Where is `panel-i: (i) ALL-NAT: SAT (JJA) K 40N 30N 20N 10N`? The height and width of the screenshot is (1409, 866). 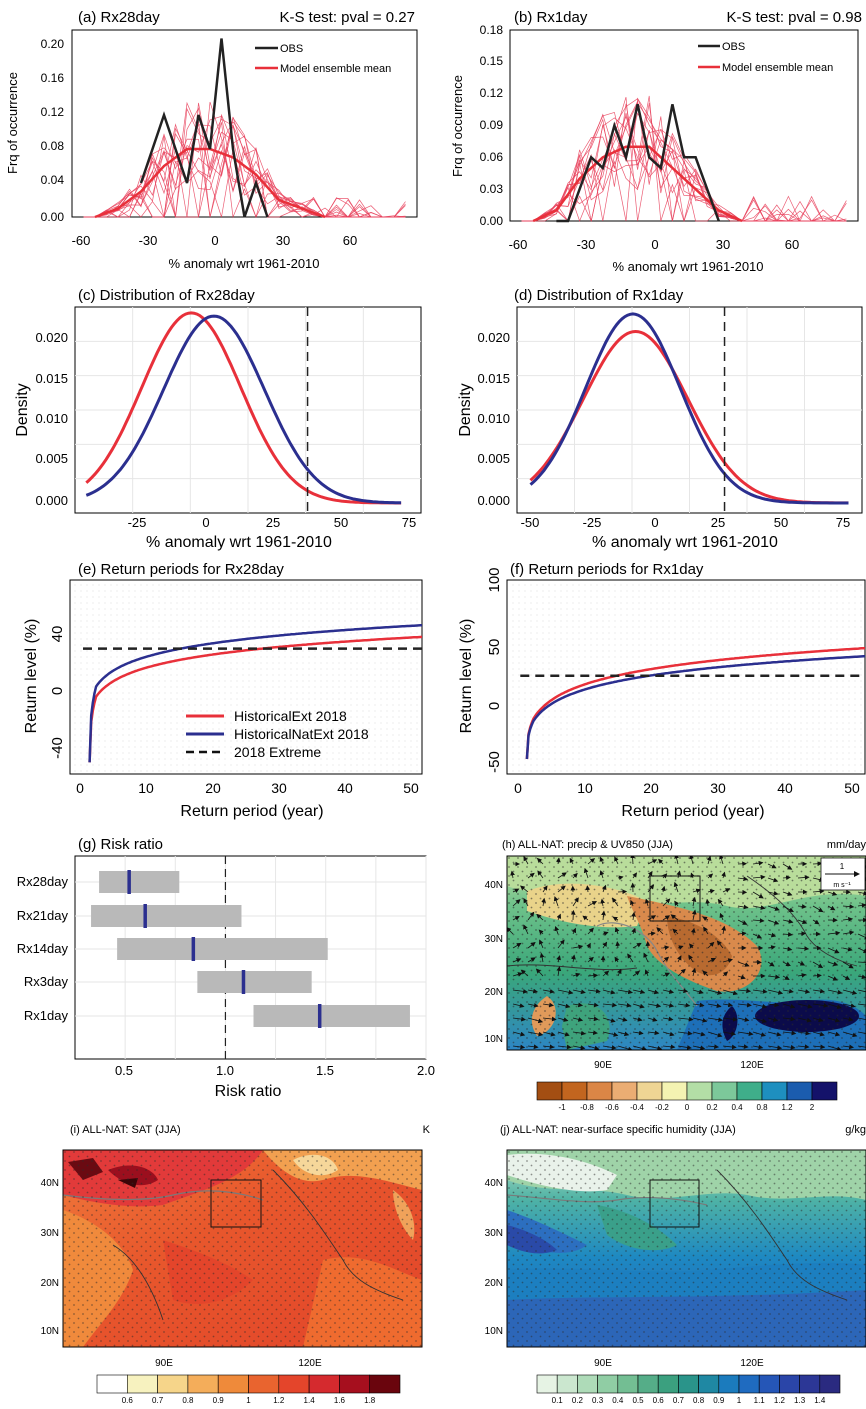 panel-i: (i) ALL-NAT: SAT (JJA) K 40N 30N 20N 10N is located at coordinates (236, 1264).